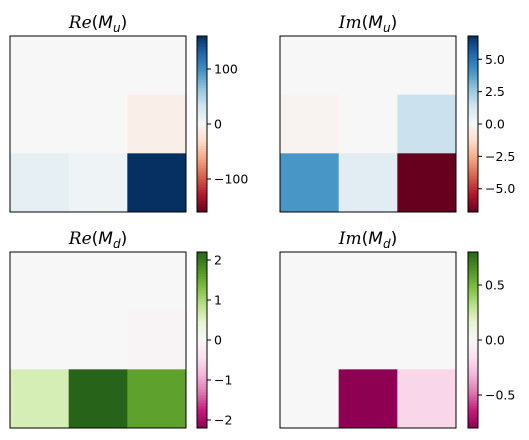 Image resolution: width=529 pixels, height=440 pixels. Describe the element at coordinates (40, 399) in the screenshot. I see `re-md-cell-r2-c0` at that location.